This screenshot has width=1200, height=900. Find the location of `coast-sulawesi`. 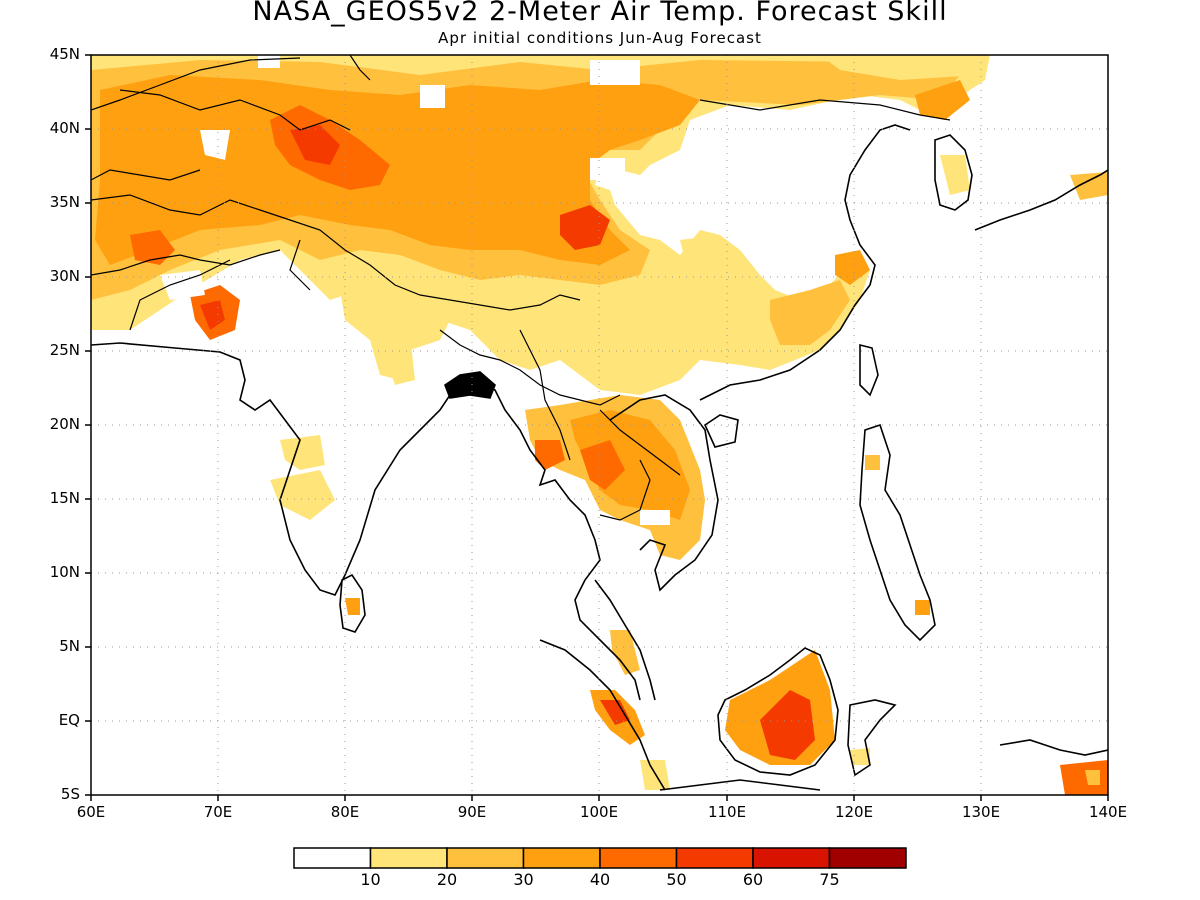

coast-sulawesi is located at coordinates (872, 738).